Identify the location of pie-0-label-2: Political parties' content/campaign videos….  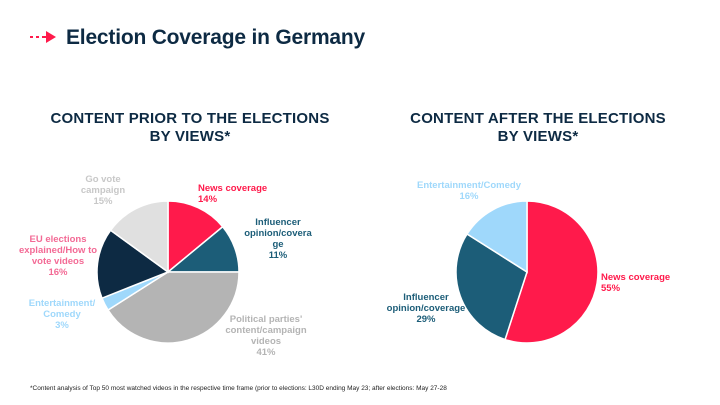
(266, 336).